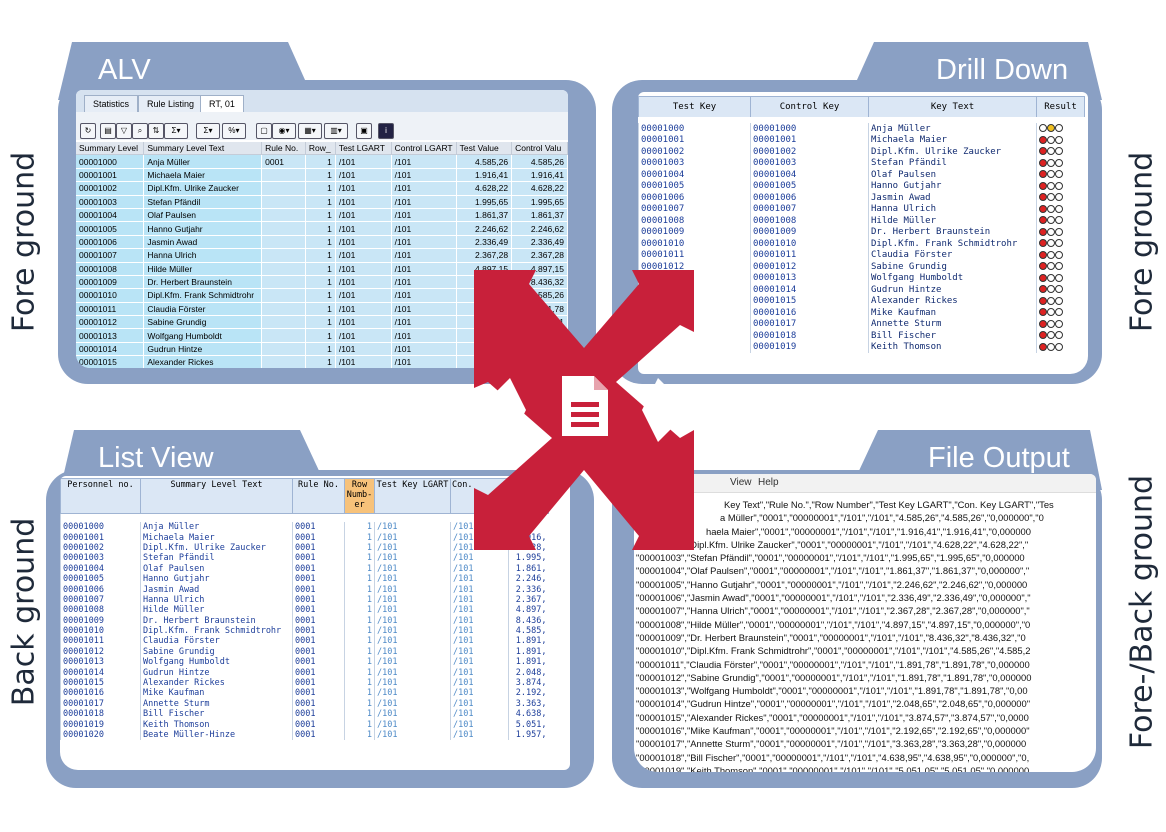 Image resolution: width=1166 pixels, height=832 pixels. Describe the element at coordinates (528, 558) in the screenshot. I see `table-cell: 1.995,` at that location.